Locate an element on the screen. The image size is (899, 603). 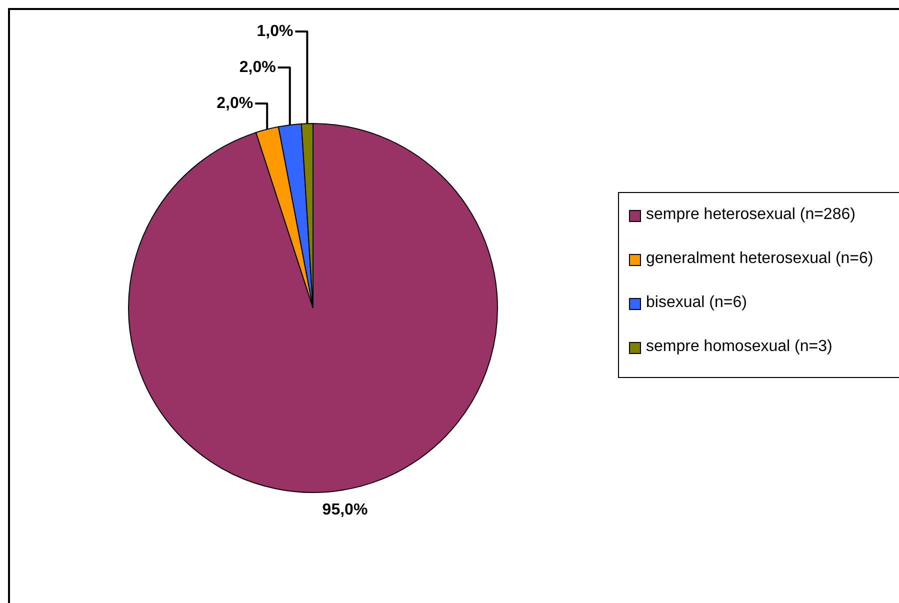
legend-label: sempre heterosexual (n=286) is located at coordinates (751, 215).